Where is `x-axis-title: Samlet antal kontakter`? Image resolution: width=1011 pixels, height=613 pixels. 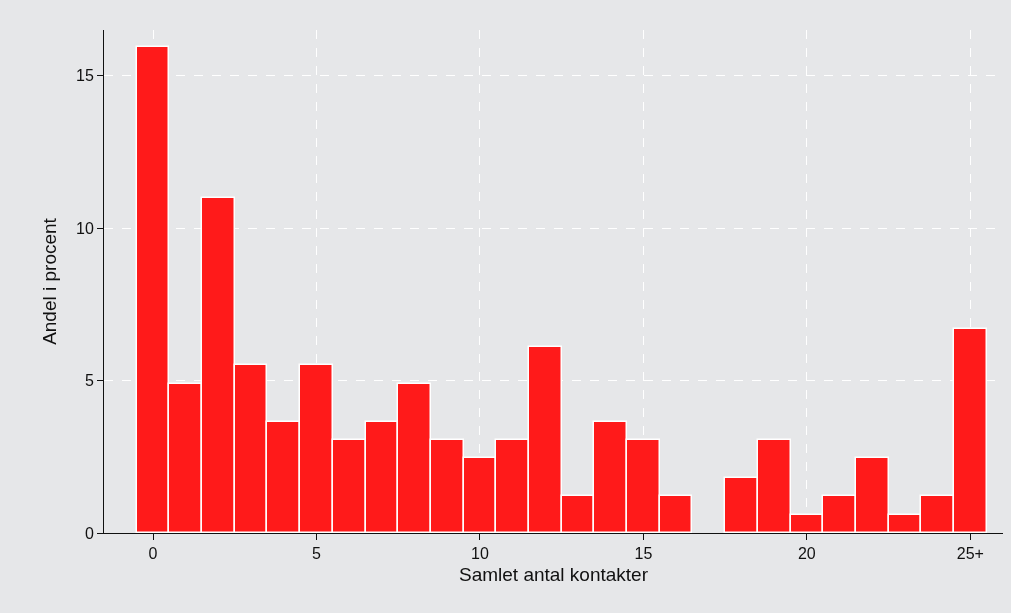
x-axis-title: Samlet antal kontakter is located at coordinates (553, 574).